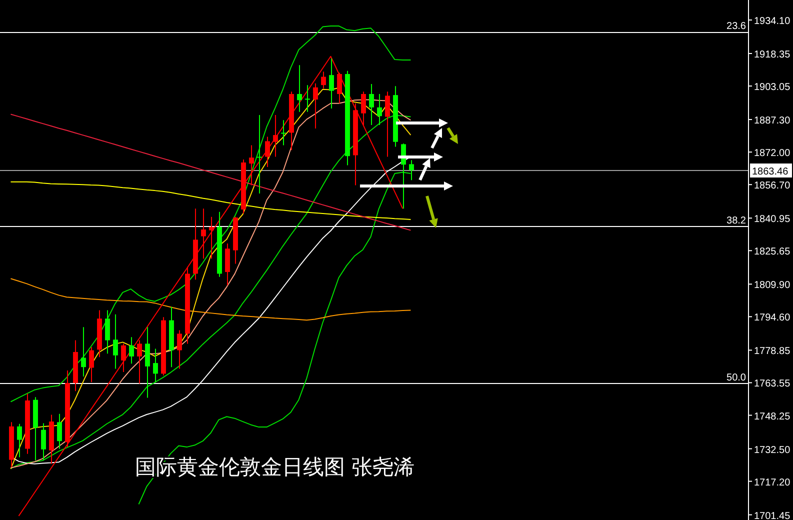 The height and width of the screenshot is (520, 793). Describe the element at coordinates (772, 220) in the screenshot. I see `y-tick-label: 1840.95` at that location.